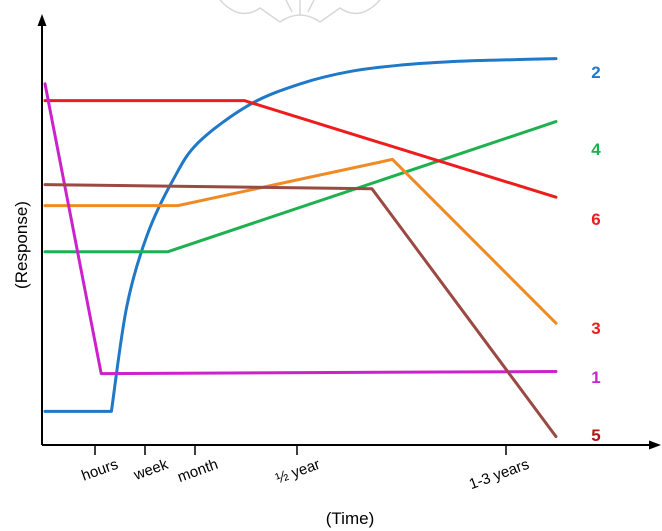  What do you see at coordinates (499, 474) in the screenshot?
I see `x-tick-label: 1-3 years` at bounding box center [499, 474].